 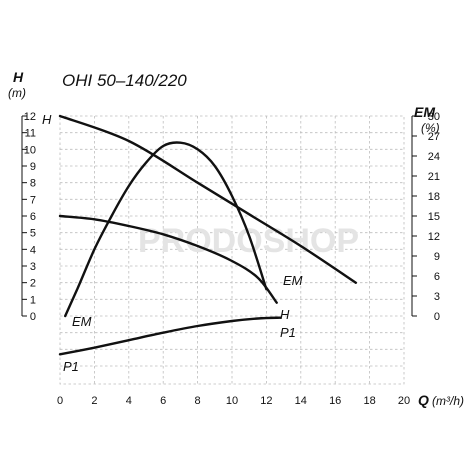 What do you see at coordinates (124, 80) in the screenshot?
I see `chart-title: OHI 50–140/220` at bounding box center [124, 80].